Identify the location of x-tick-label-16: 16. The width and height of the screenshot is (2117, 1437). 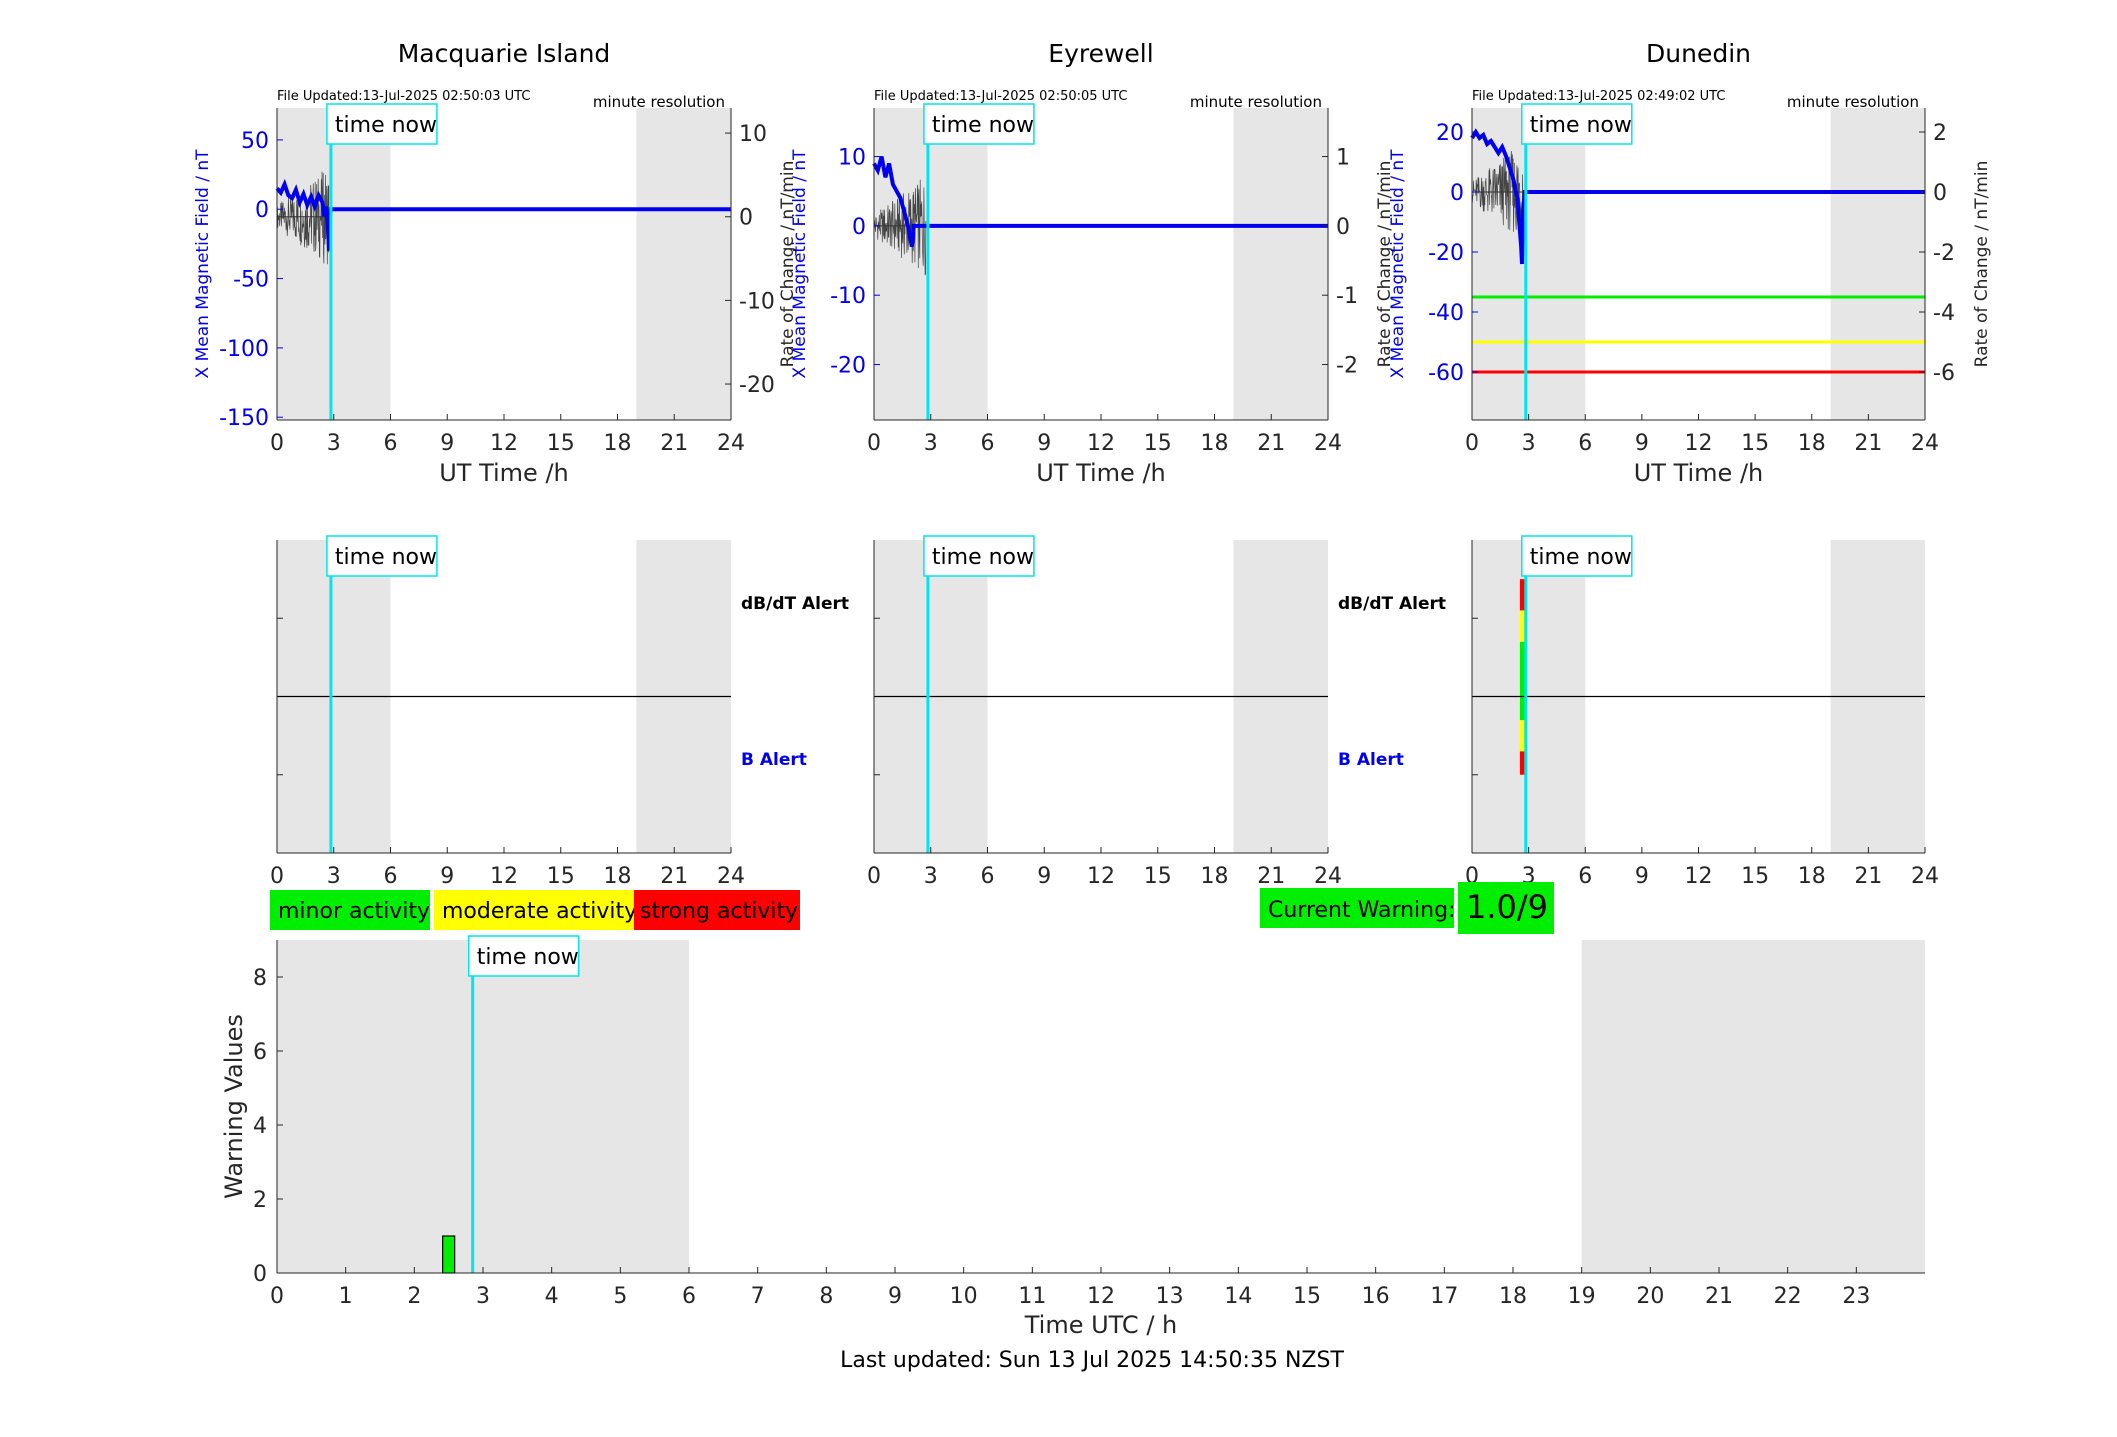
(1376, 1296).